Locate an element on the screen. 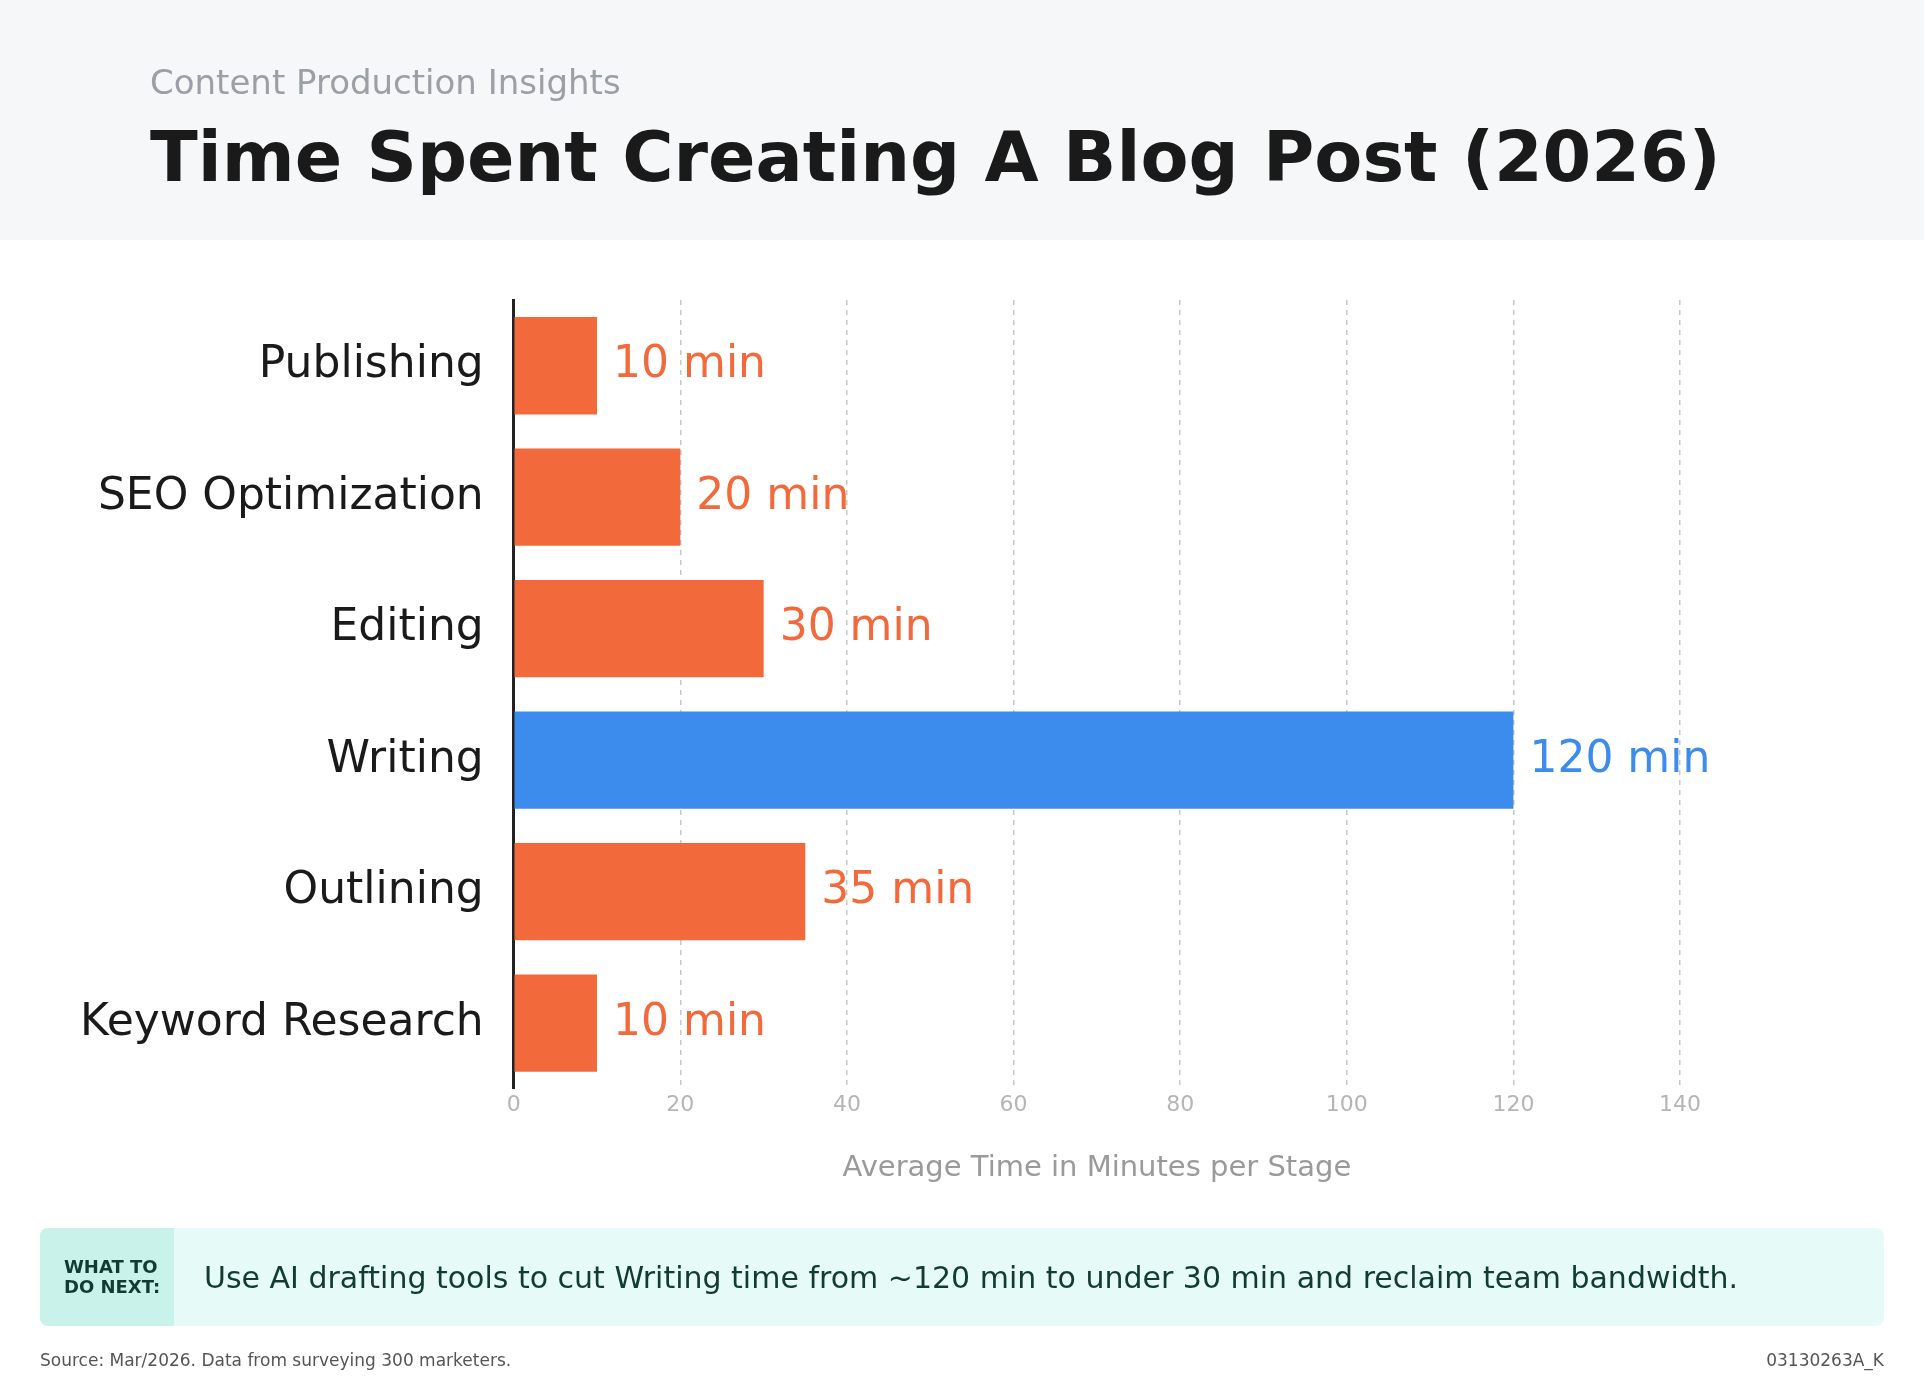 The image size is (1924, 1398). x-tick-label: 100 is located at coordinates (1346, 1103).